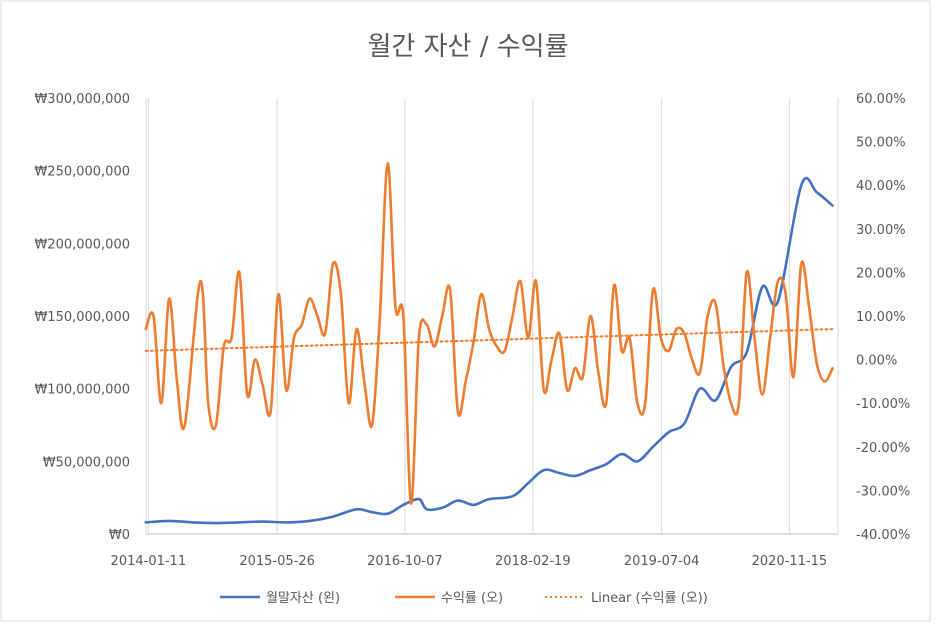 The image size is (936, 629). What do you see at coordinates (662, 561) in the screenshot?
I see `x-tick-label: 2019-07-04` at bounding box center [662, 561].